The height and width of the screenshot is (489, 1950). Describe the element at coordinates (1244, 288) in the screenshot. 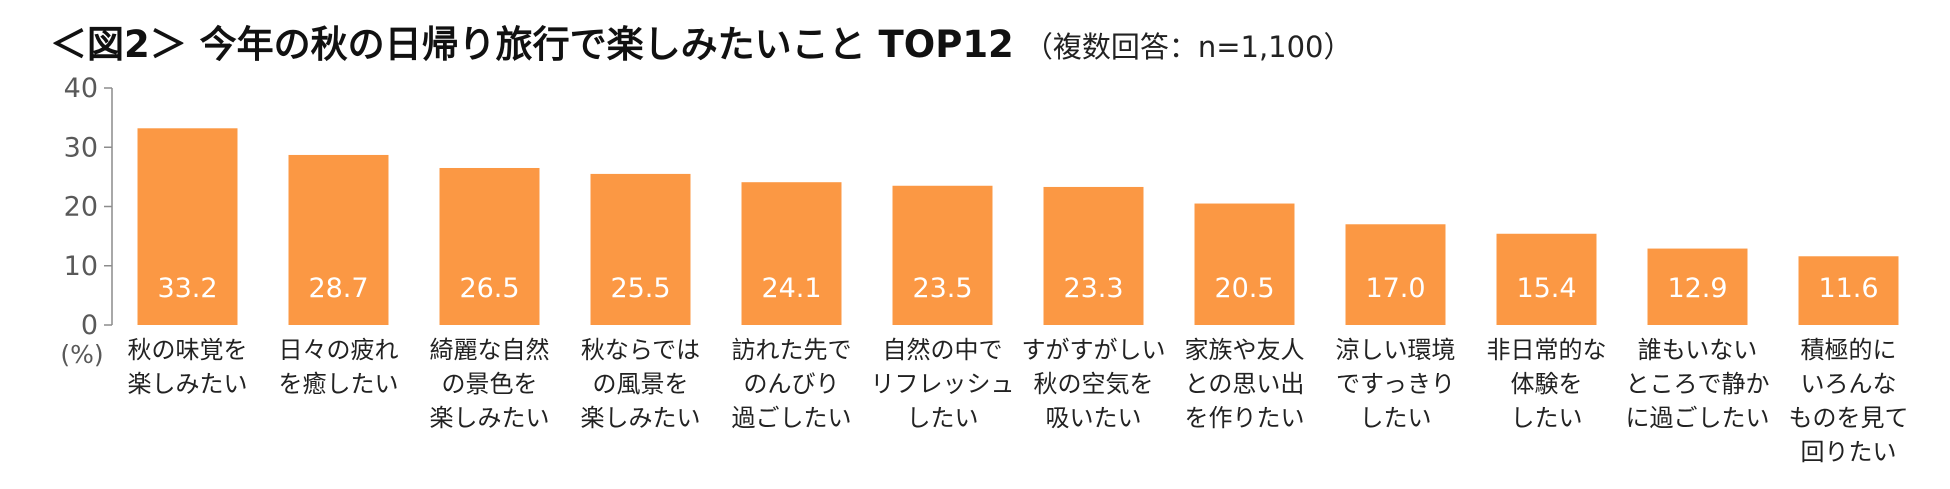

I see `bar-value-label: 20.5` at that location.